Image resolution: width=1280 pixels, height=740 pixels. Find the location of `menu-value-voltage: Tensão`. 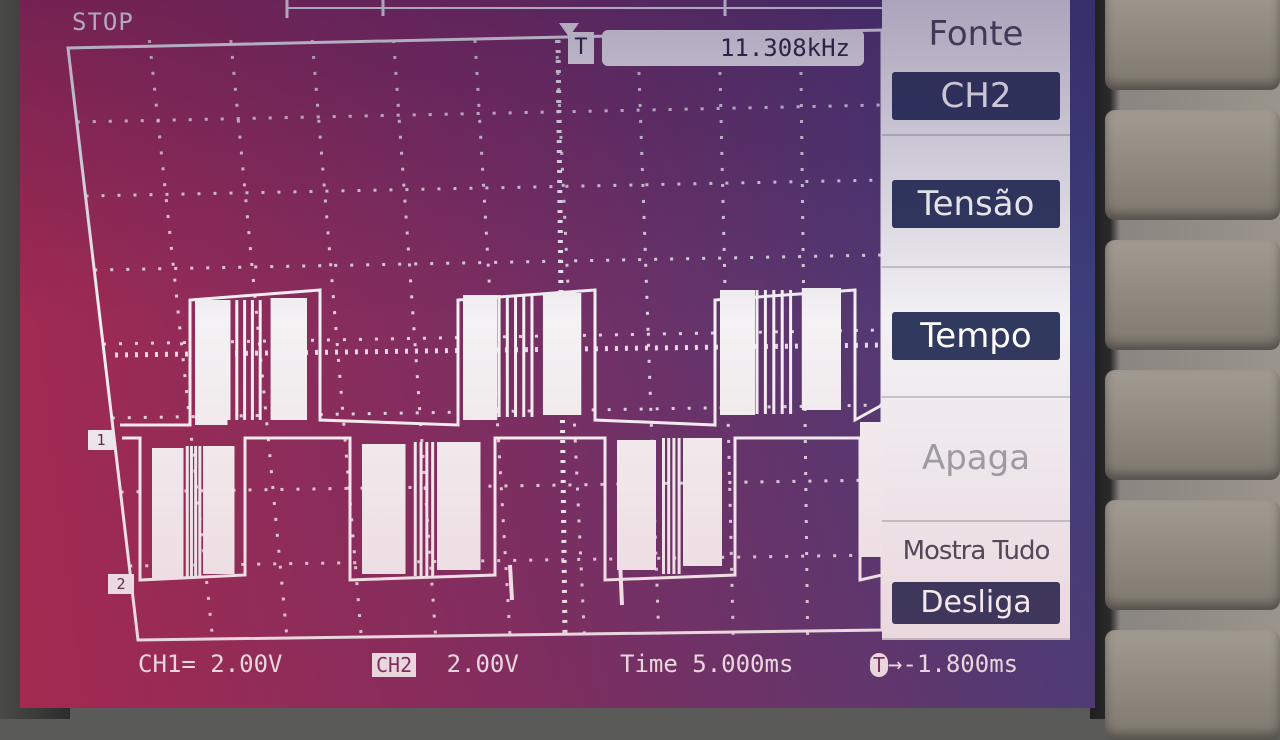

menu-value-voltage: Tensão is located at coordinates (976, 204).